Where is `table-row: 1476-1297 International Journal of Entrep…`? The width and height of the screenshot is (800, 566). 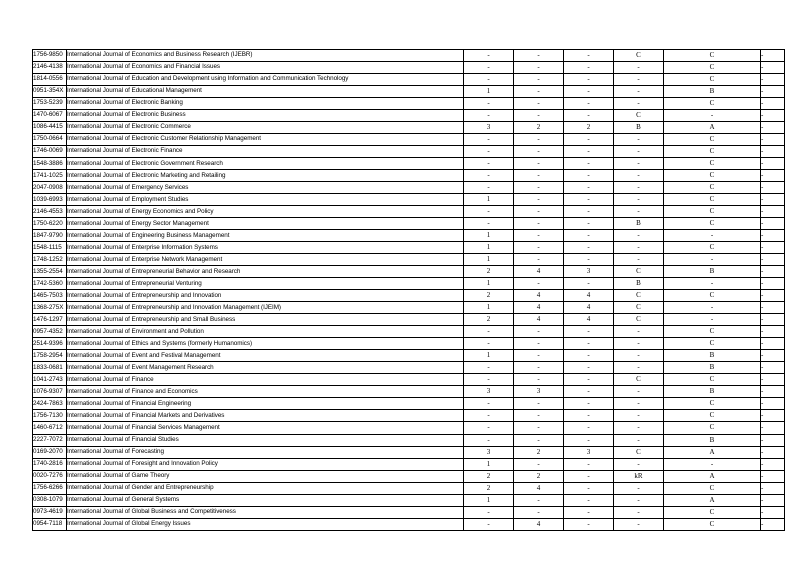
table-row: 1476-1297 International Journal of Entrep… is located at coordinates (408, 320).